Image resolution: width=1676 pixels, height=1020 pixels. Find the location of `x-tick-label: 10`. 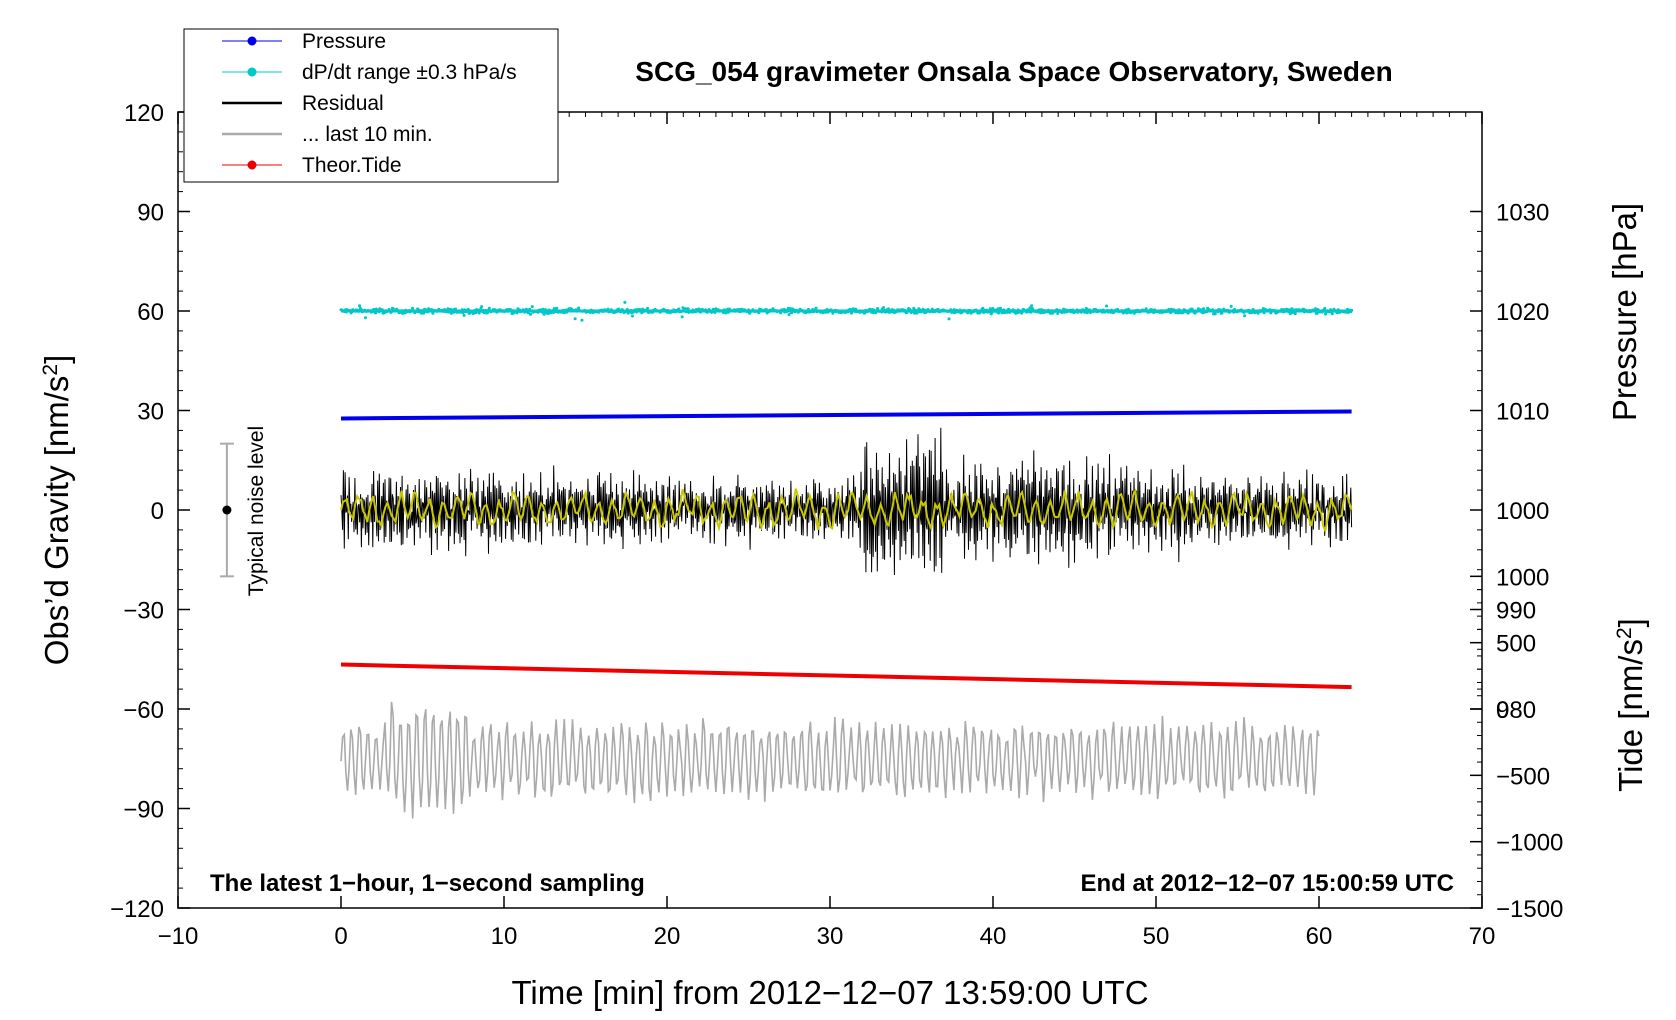

x-tick-label: 10 is located at coordinates (504, 936).